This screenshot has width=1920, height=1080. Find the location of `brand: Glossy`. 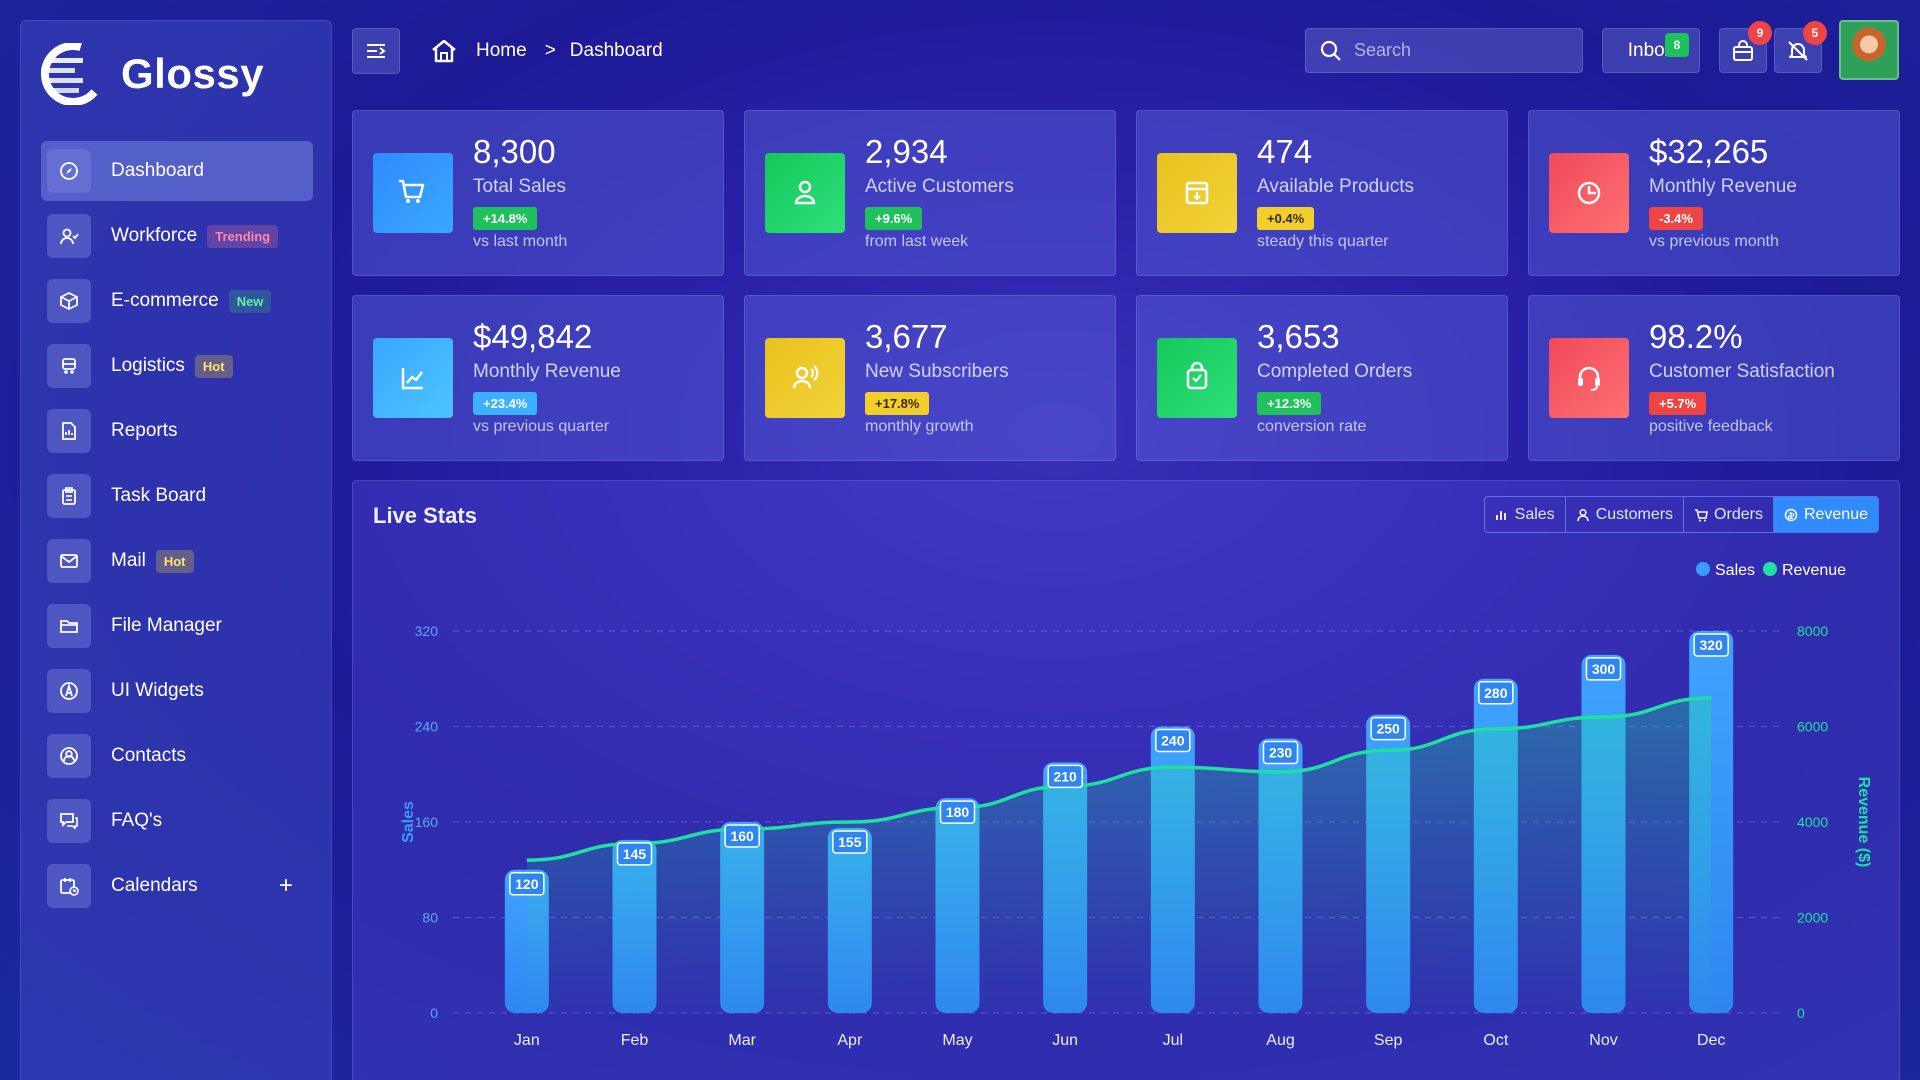

brand: Glossy is located at coordinates (153, 74).